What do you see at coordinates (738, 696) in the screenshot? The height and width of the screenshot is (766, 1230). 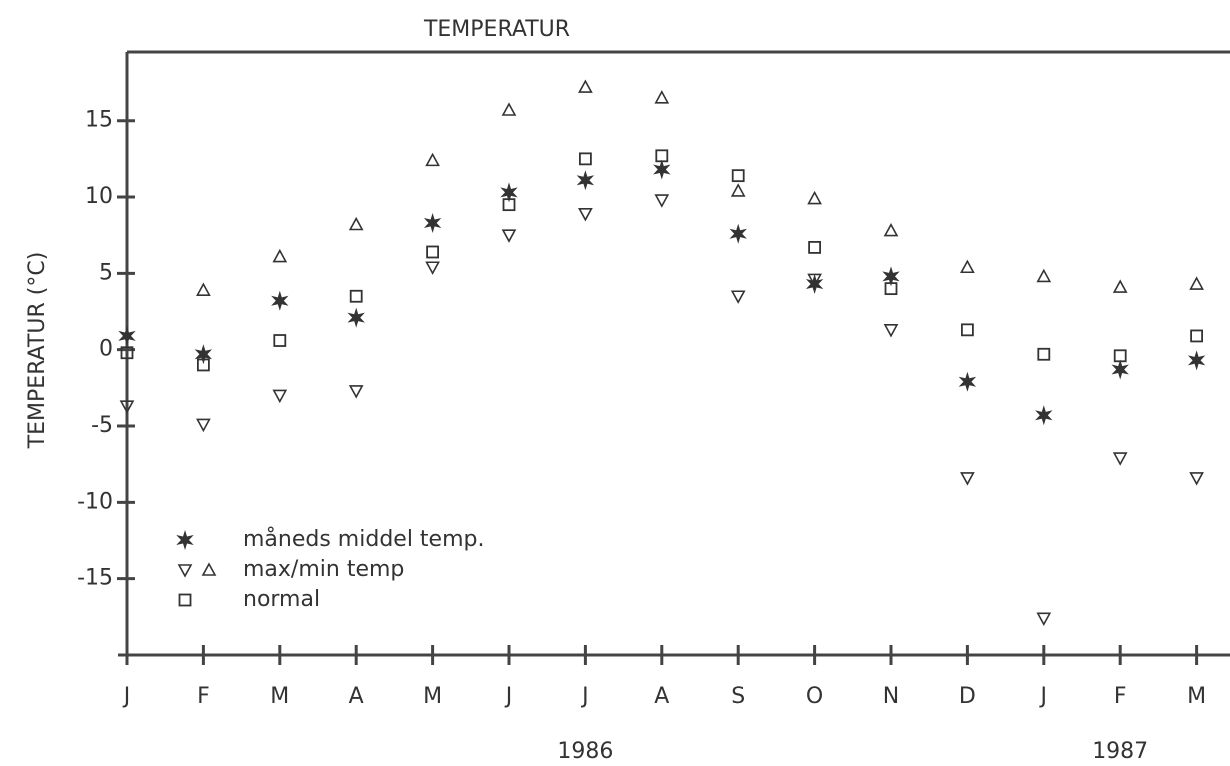 I see `x-tick-label: S` at bounding box center [738, 696].